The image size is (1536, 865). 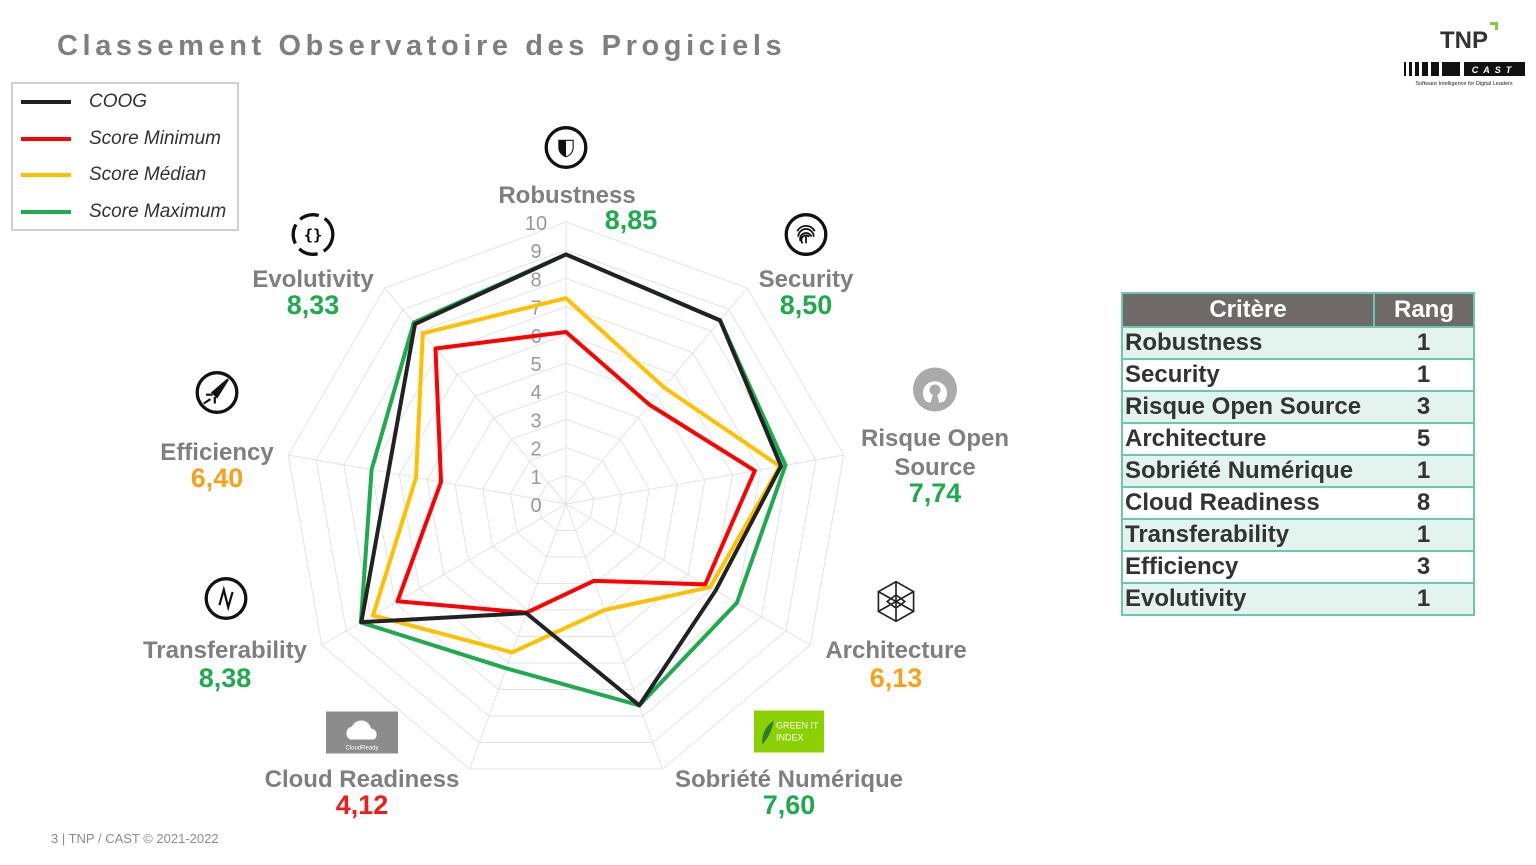 I want to click on data-label: 6,40, so click(x=217, y=478).